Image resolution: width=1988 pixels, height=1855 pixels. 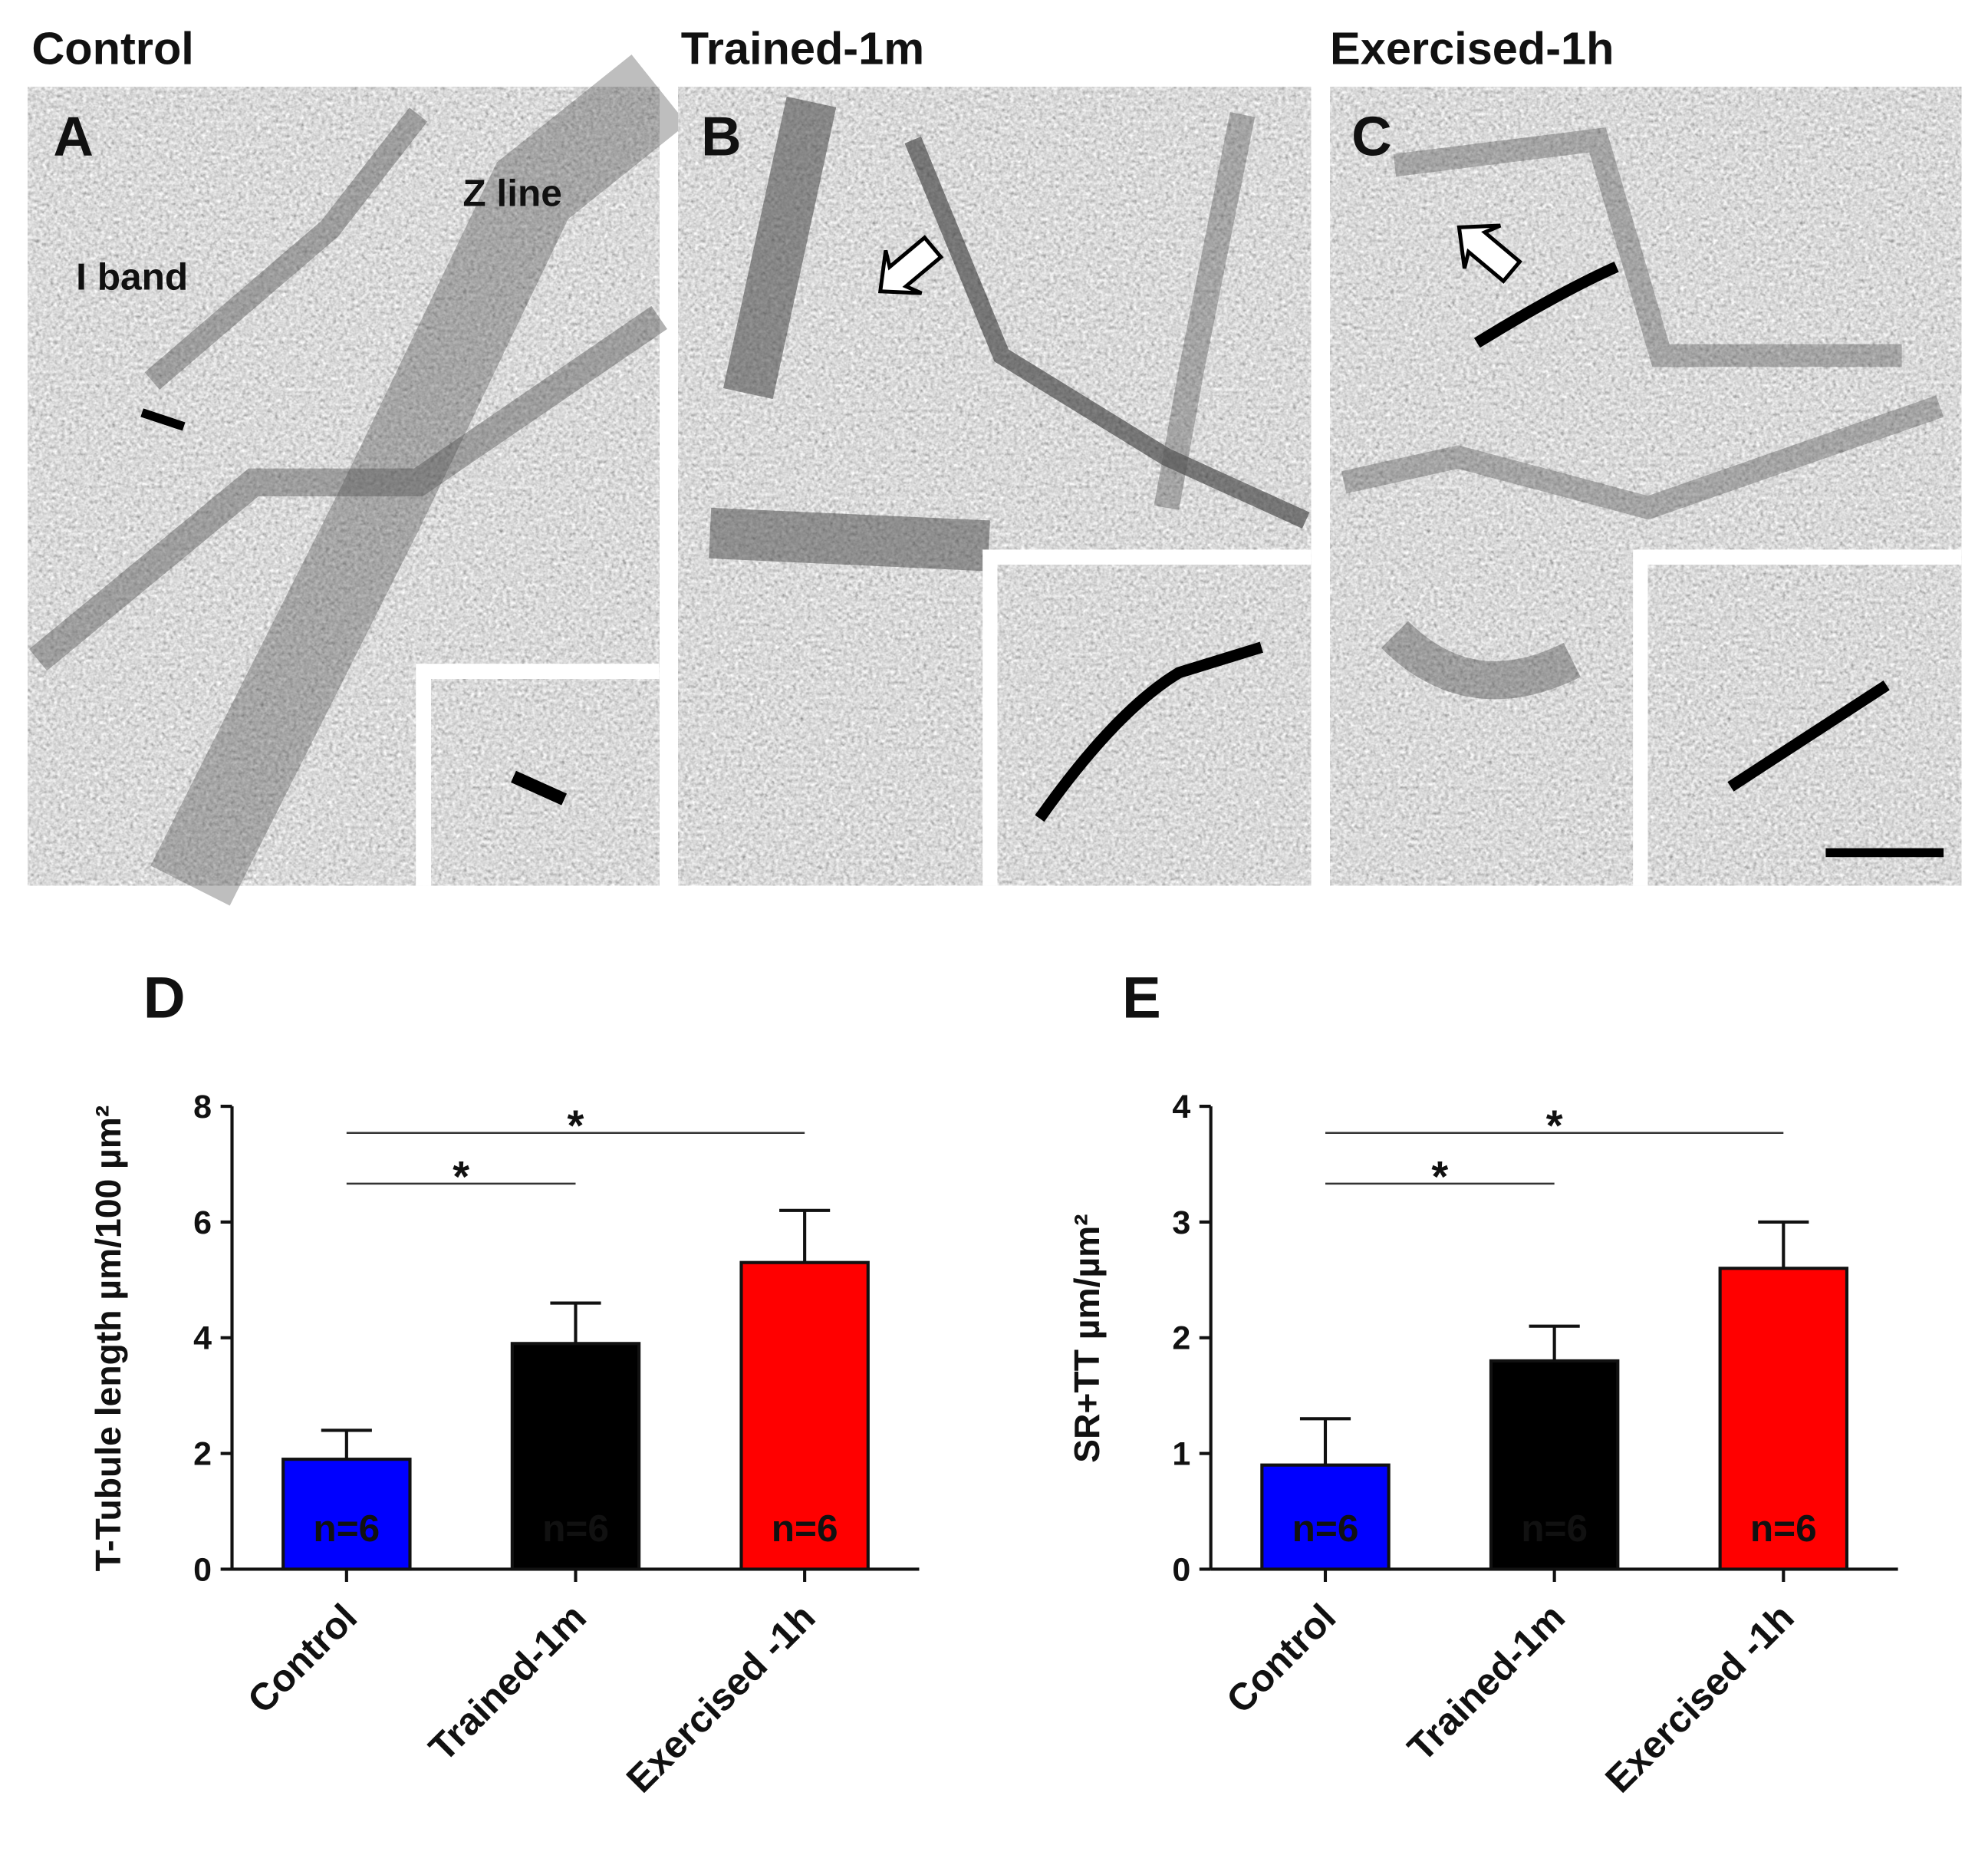 I want to click on y-tick-label: 6, so click(x=202, y=1222).